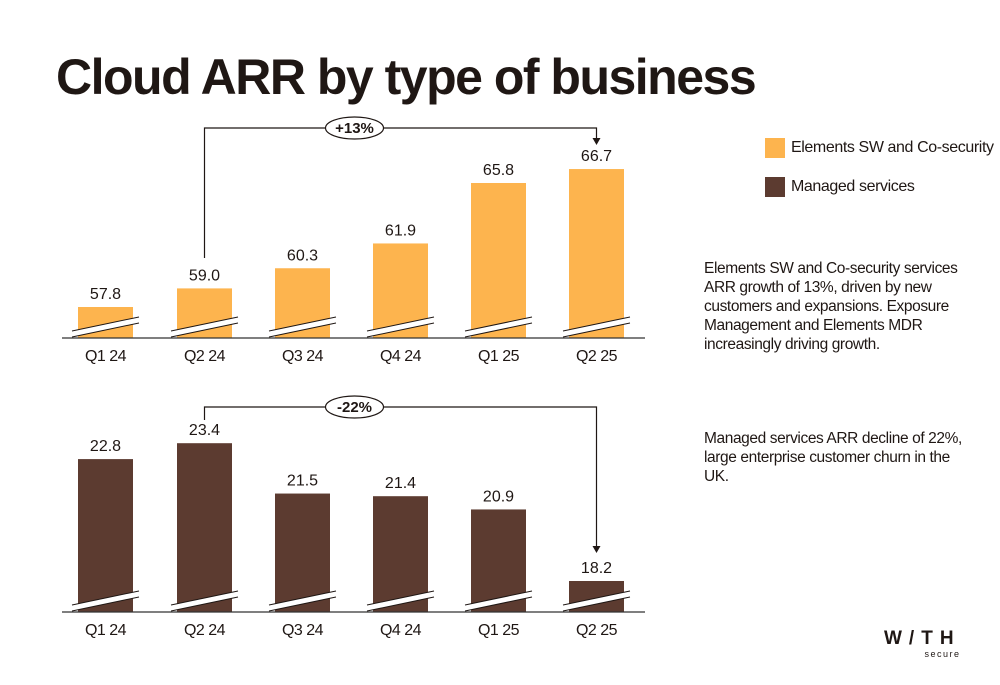 The image size is (1000, 685). What do you see at coordinates (498, 496) in the screenshot?
I see `data-label: 20.9` at bounding box center [498, 496].